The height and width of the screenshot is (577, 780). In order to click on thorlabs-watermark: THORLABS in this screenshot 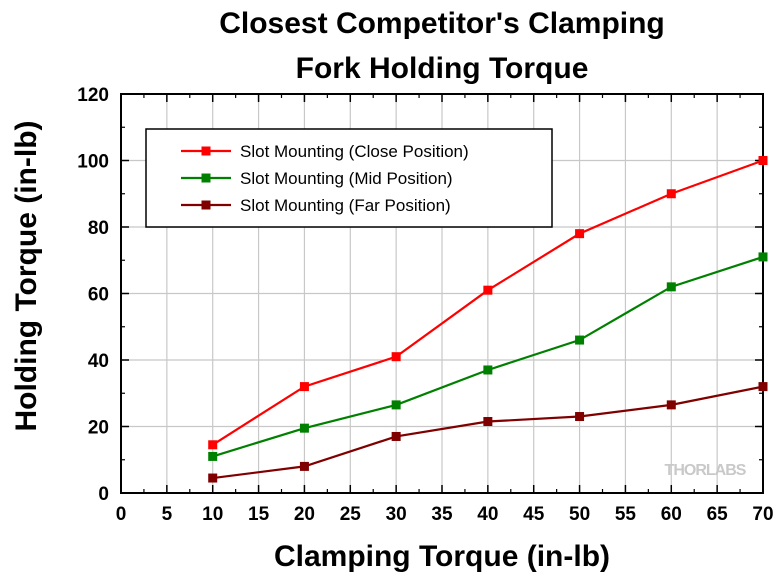, I will do `click(706, 470)`.